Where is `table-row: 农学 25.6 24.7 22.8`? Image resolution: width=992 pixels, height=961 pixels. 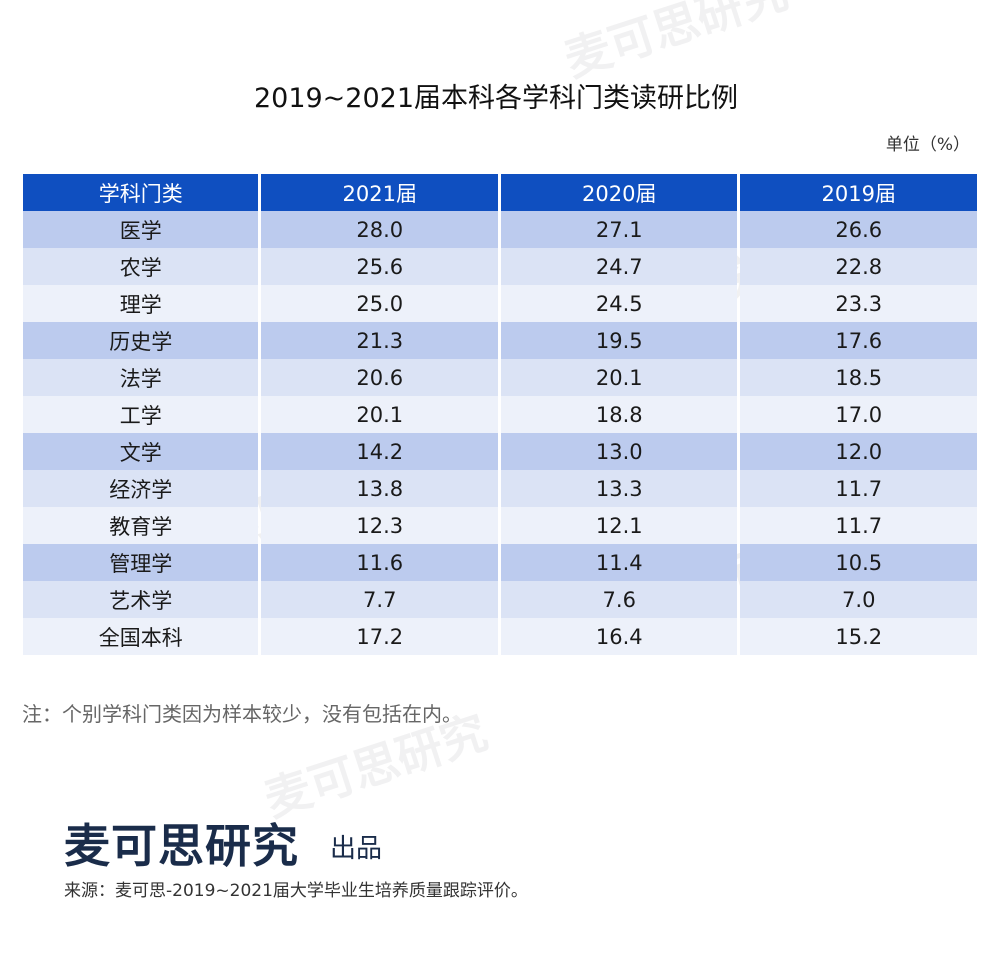
table-row: 农学 25.6 24.7 22.8 is located at coordinates (500, 266).